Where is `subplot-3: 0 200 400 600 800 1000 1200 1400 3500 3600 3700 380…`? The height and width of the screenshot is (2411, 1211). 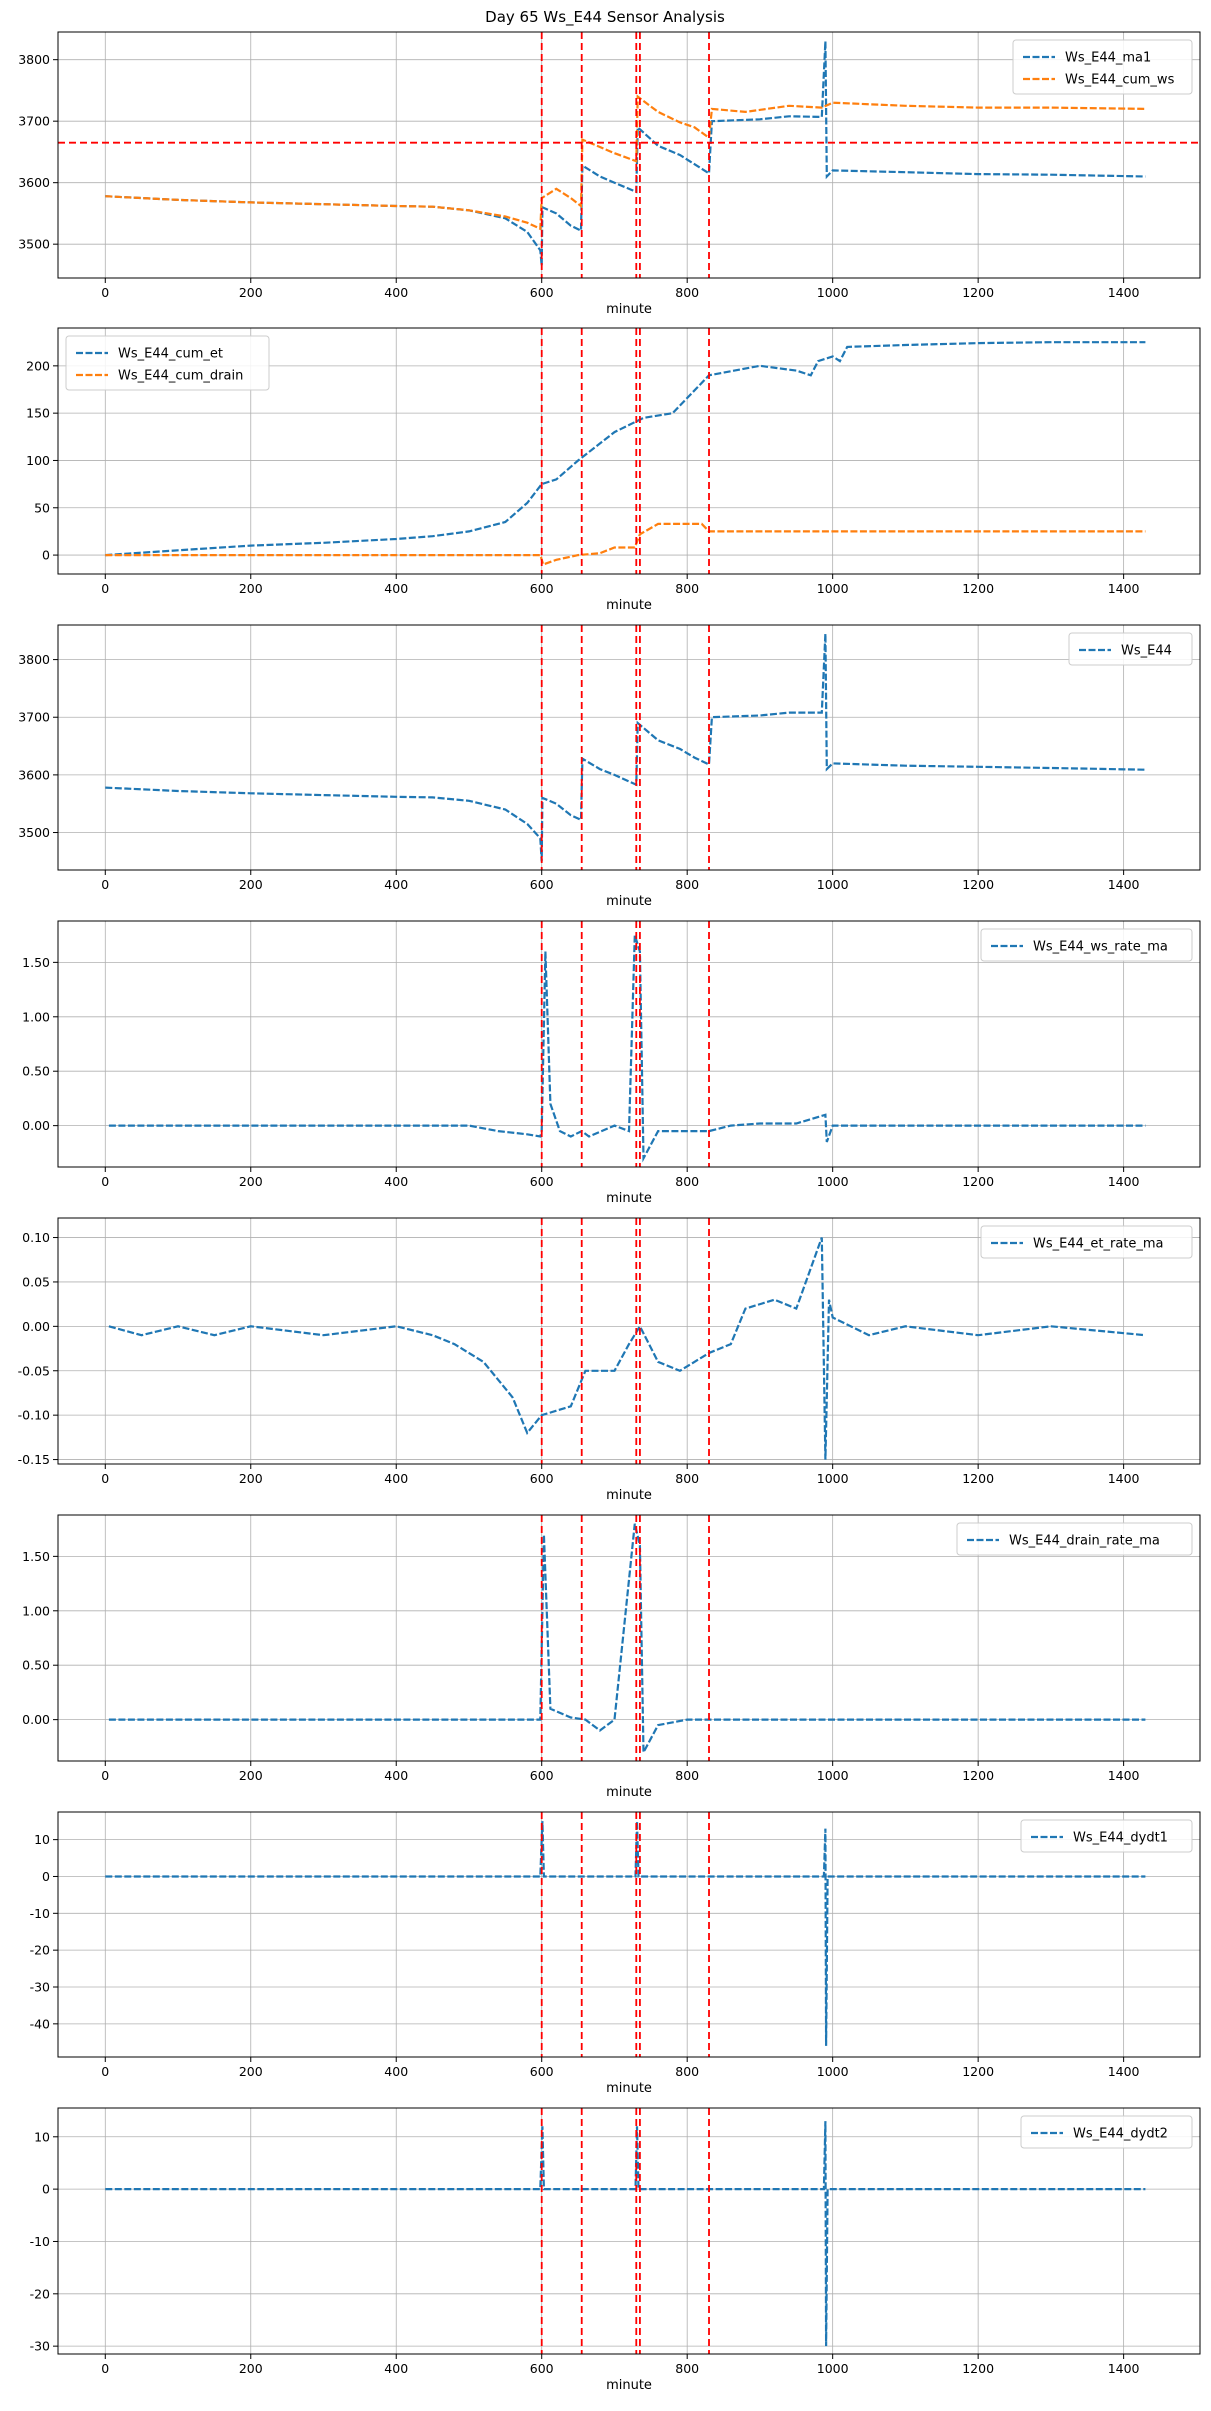 subplot-3: 0 200 400 600 800 1000 1200 1400 3500 3600 3700 380… is located at coordinates (609, 766).